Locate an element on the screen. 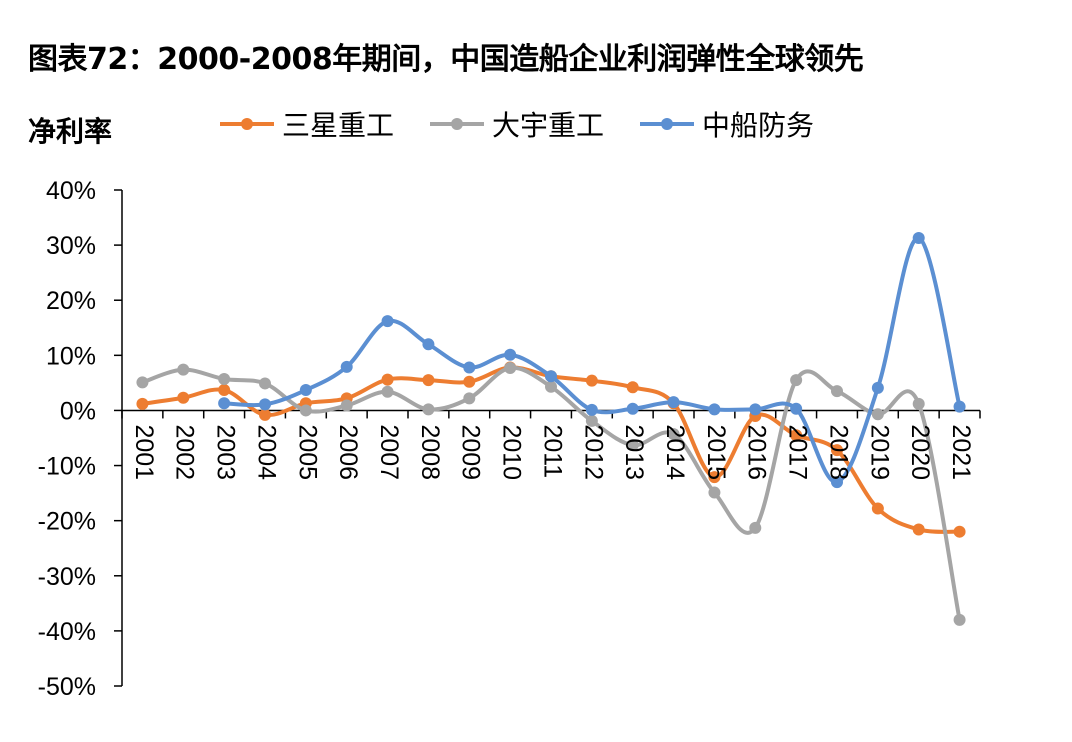 The image size is (1072, 742). chart-title: 图表72：2000-2008年期间，中国造船企业利润弹性全球领先 is located at coordinates (446, 59).